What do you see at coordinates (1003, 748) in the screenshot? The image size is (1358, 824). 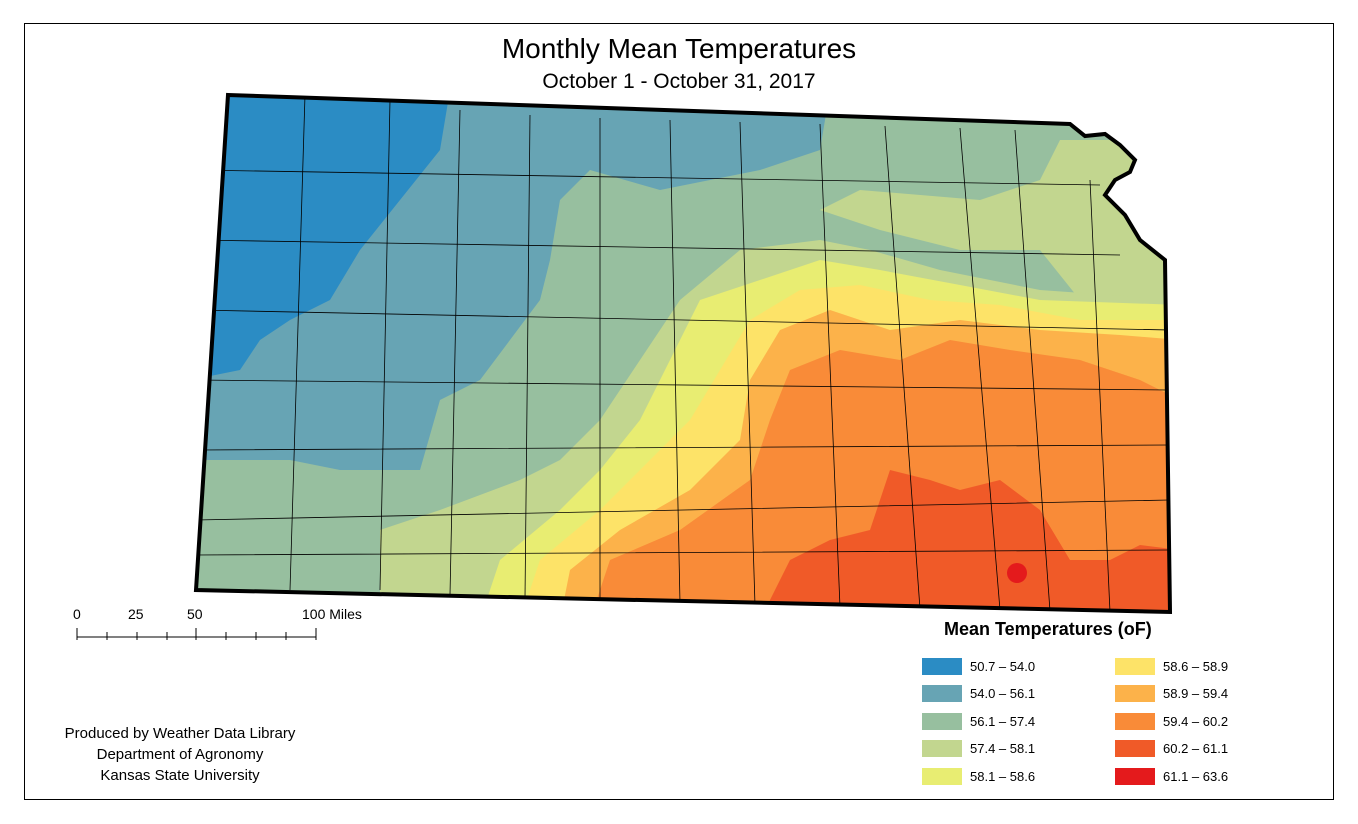 I see `legend-label: 57.4 – 58.1` at bounding box center [1003, 748].